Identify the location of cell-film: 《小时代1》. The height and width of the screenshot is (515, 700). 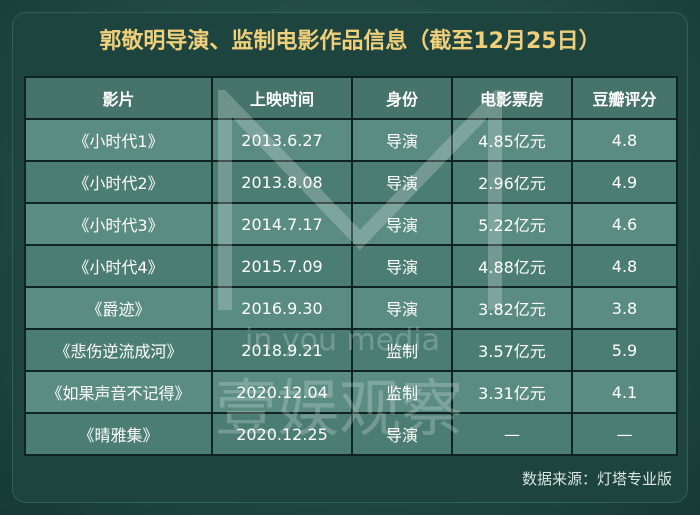
(118, 140).